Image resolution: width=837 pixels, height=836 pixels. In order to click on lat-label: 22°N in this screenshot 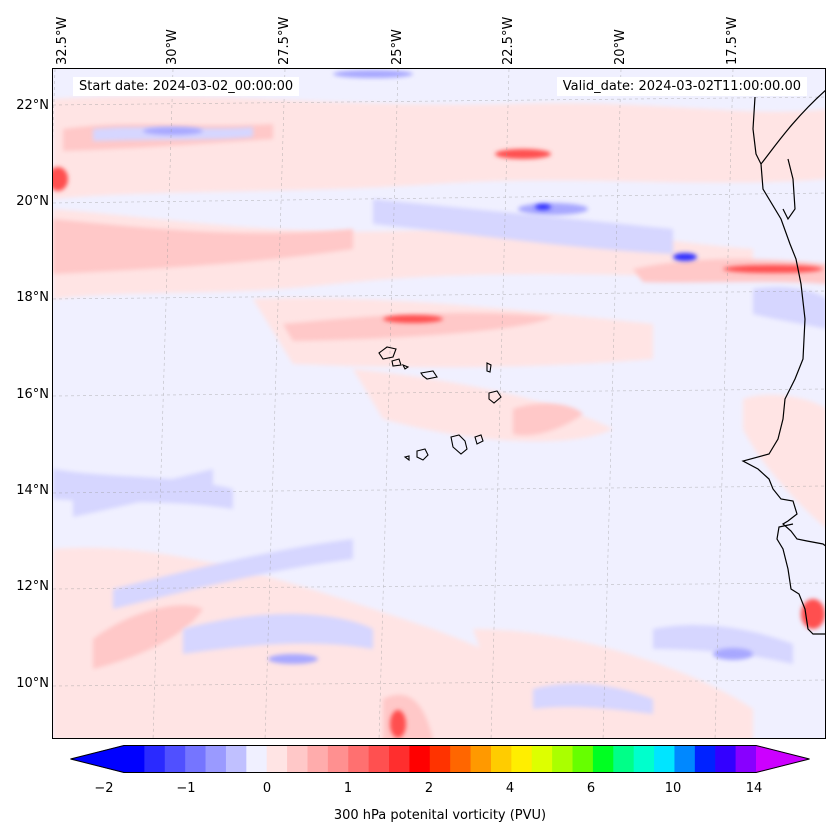, I will do `click(32, 105)`.